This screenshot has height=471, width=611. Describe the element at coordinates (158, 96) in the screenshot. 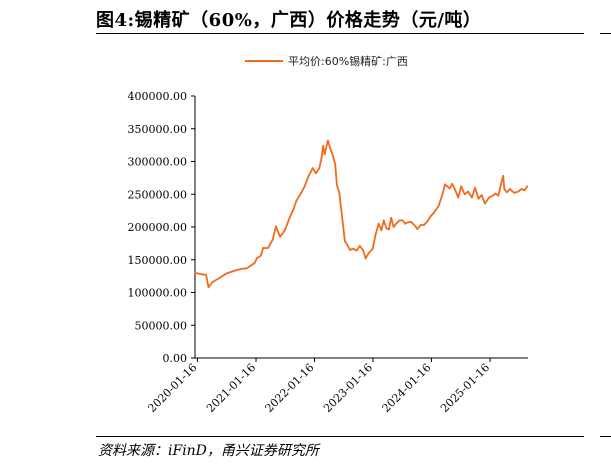

I see `y-tick-label: 400000.00` at that location.